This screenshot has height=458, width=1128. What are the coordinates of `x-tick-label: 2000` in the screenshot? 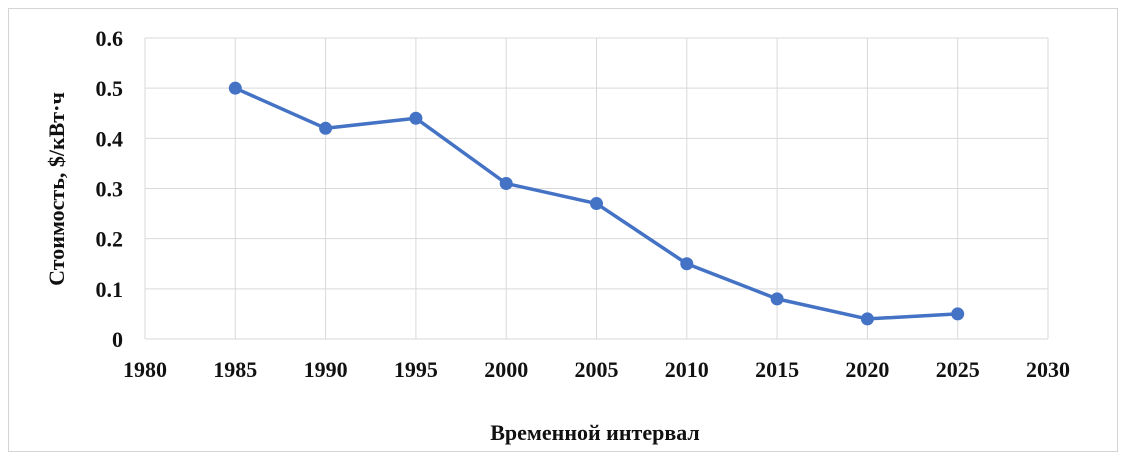 It's located at (506, 369).